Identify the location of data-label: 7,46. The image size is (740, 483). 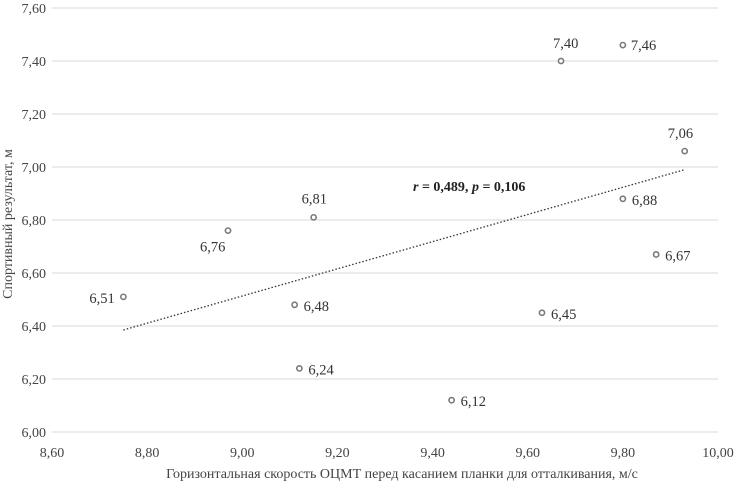
(643, 46).